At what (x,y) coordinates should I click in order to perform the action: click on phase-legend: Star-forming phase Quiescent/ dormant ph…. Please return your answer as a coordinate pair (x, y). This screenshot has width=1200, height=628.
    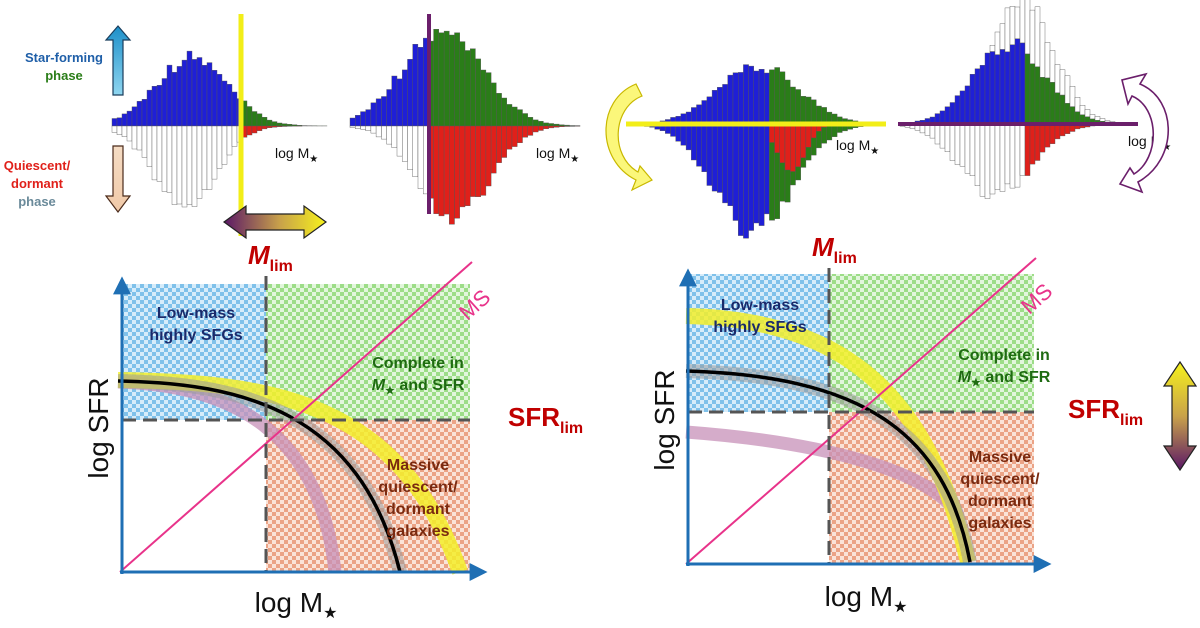
    Looking at the image, I should click on (67, 119).